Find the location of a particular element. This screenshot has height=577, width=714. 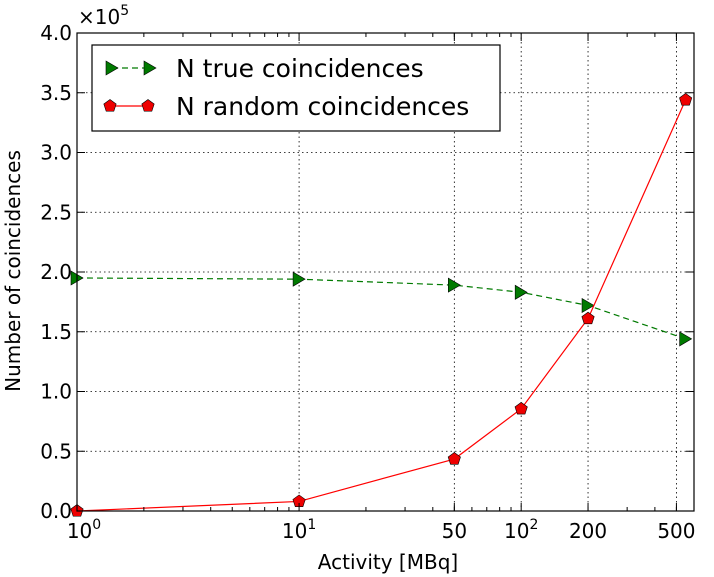

y-axis-label: Number of coincidences is located at coordinates (13, 271).